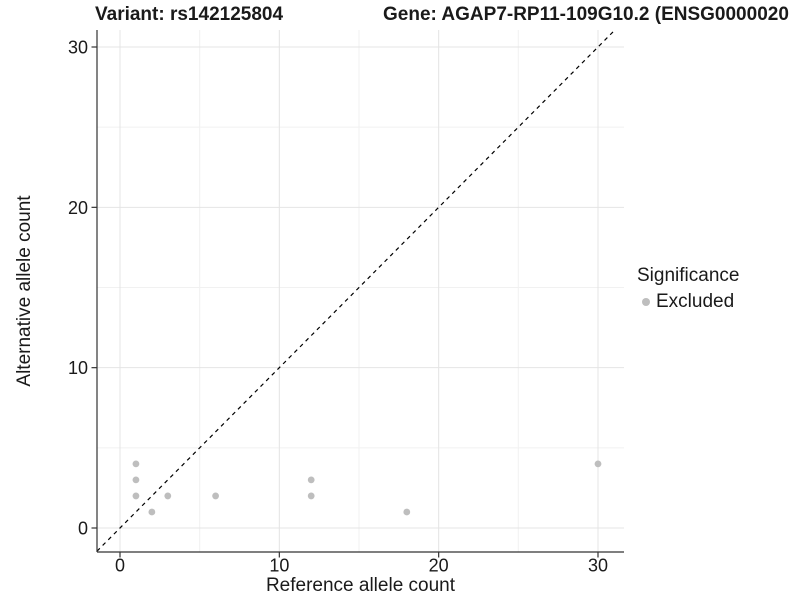  I want to click on gene-title: Gene: AGAP7-RP11-109G10.2 (ENSG0000020, so click(586, 14).